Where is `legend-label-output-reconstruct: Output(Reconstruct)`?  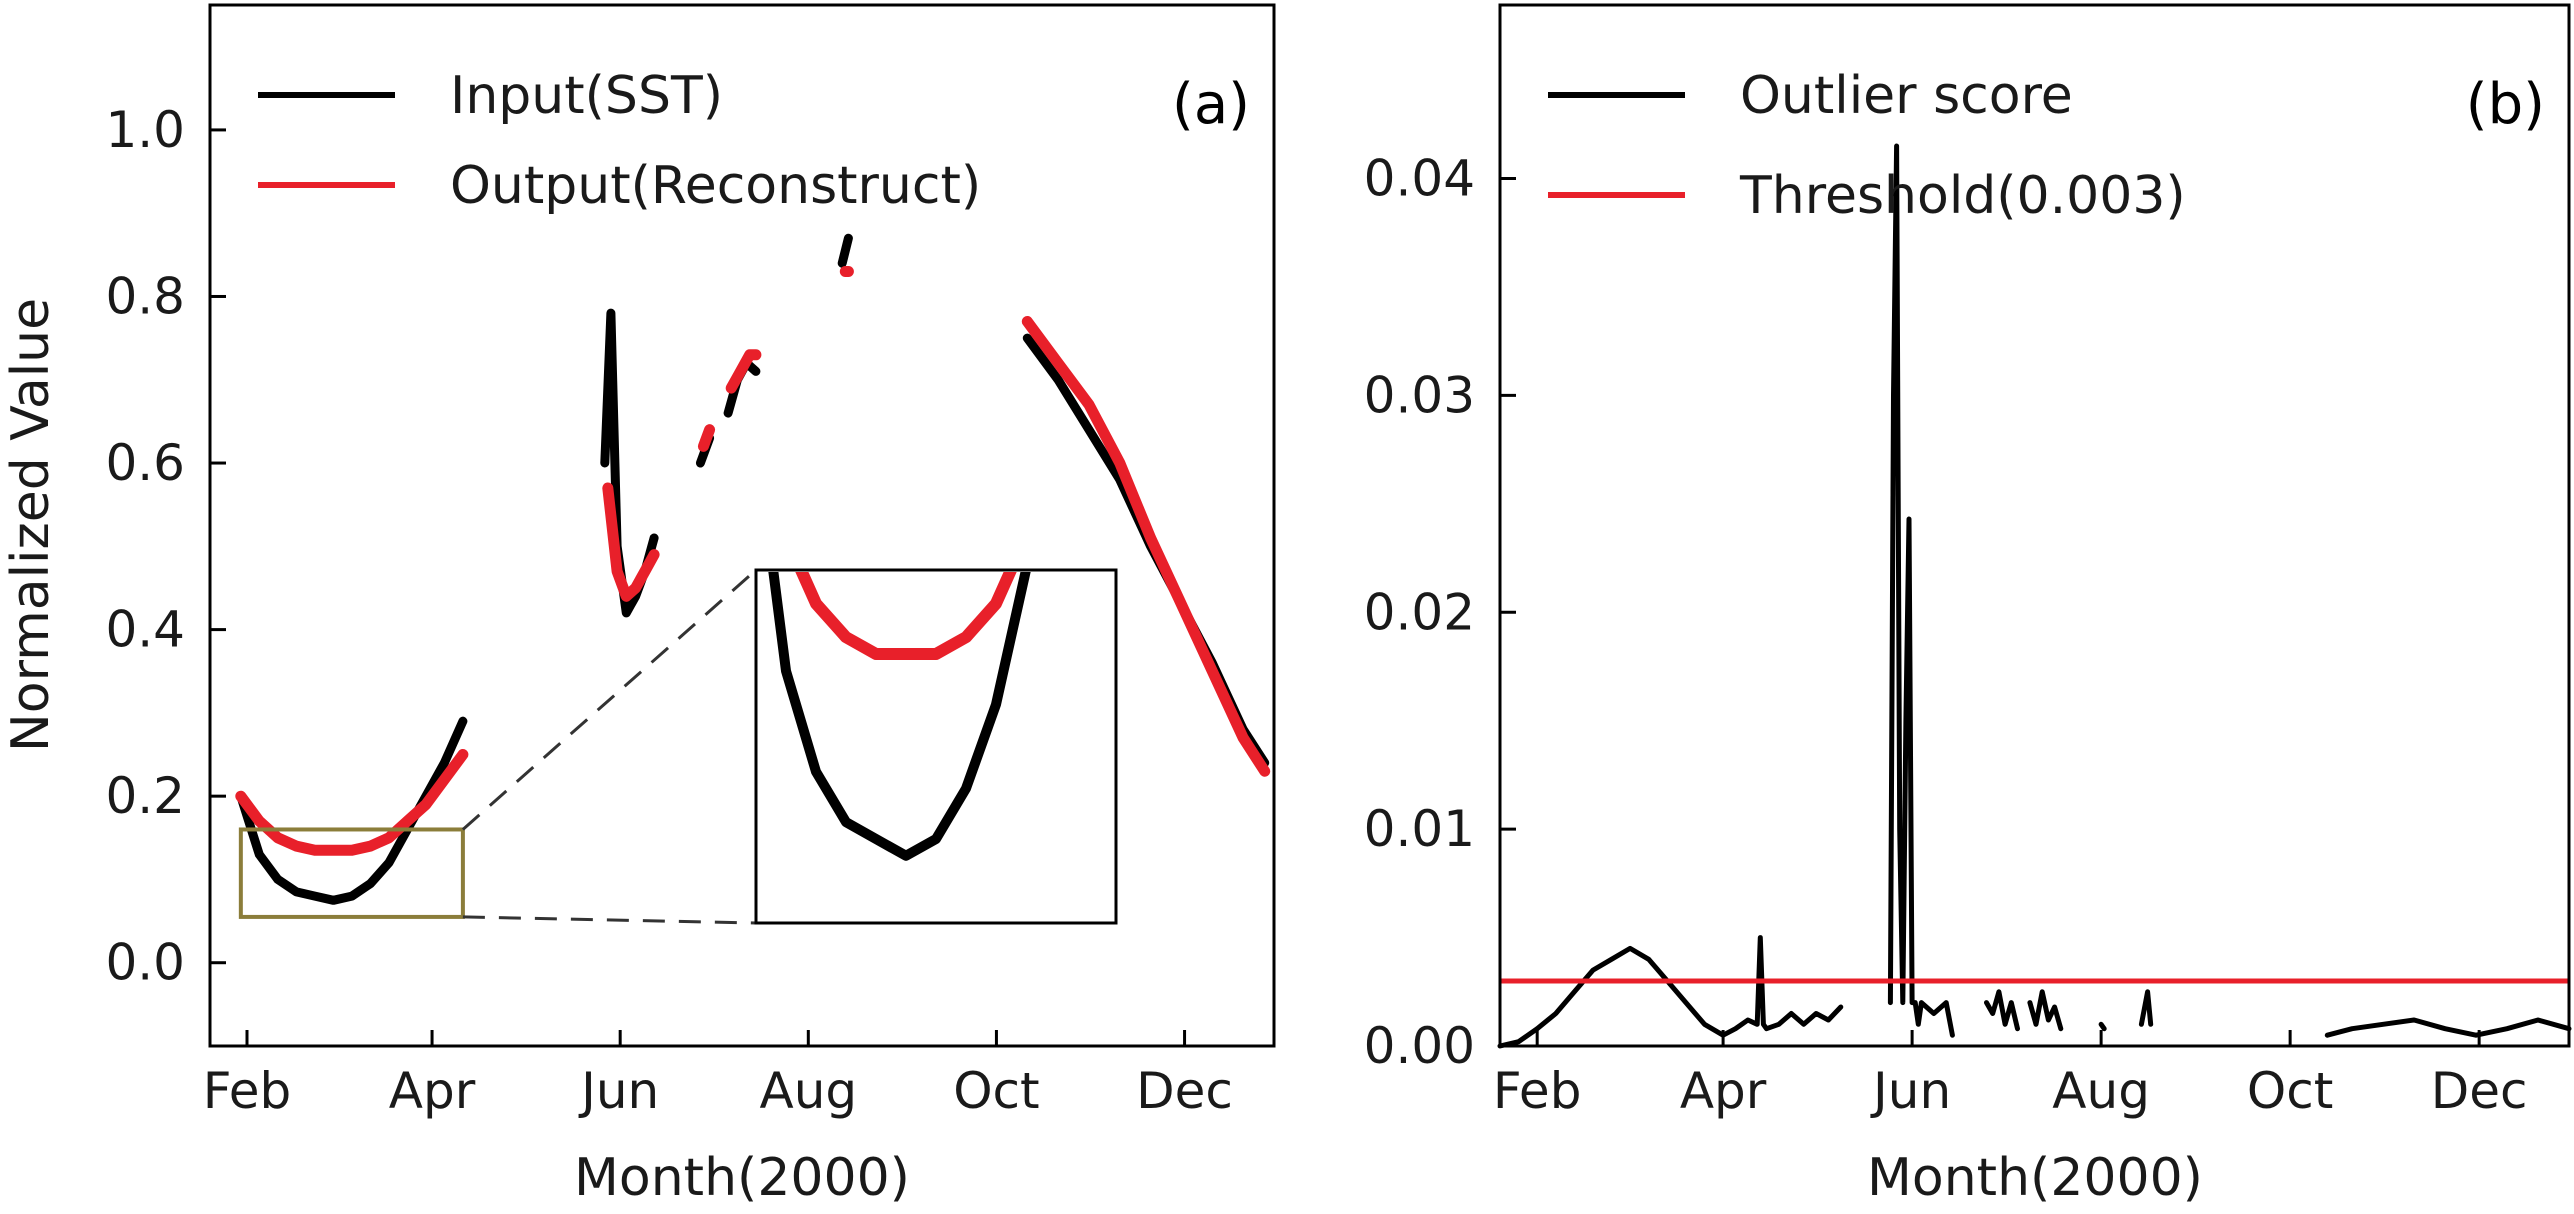 legend-label-output-reconstruct: Output(Reconstruct) is located at coordinates (715, 186).